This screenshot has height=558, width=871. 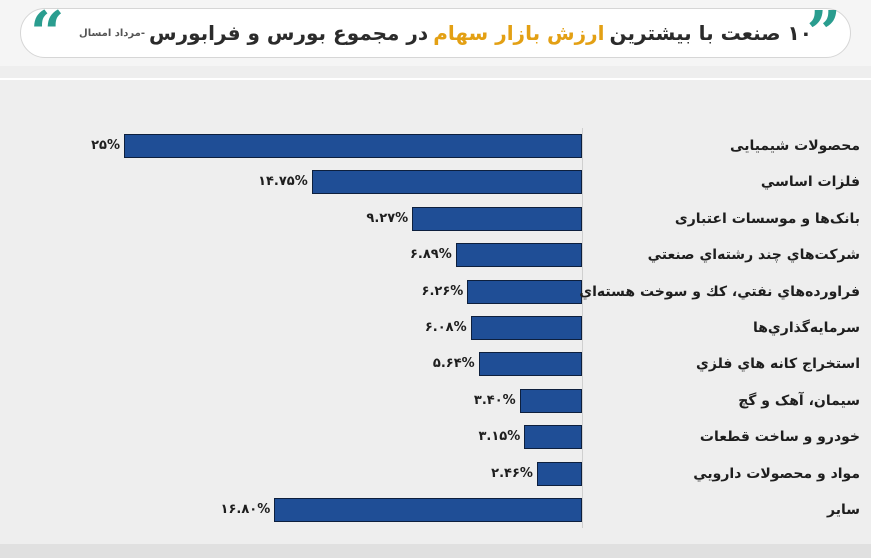 What do you see at coordinates (494, 400) in the screenshot?
I see `value-label-8: ۳.۴۰%` at bounding box center [494, 400].